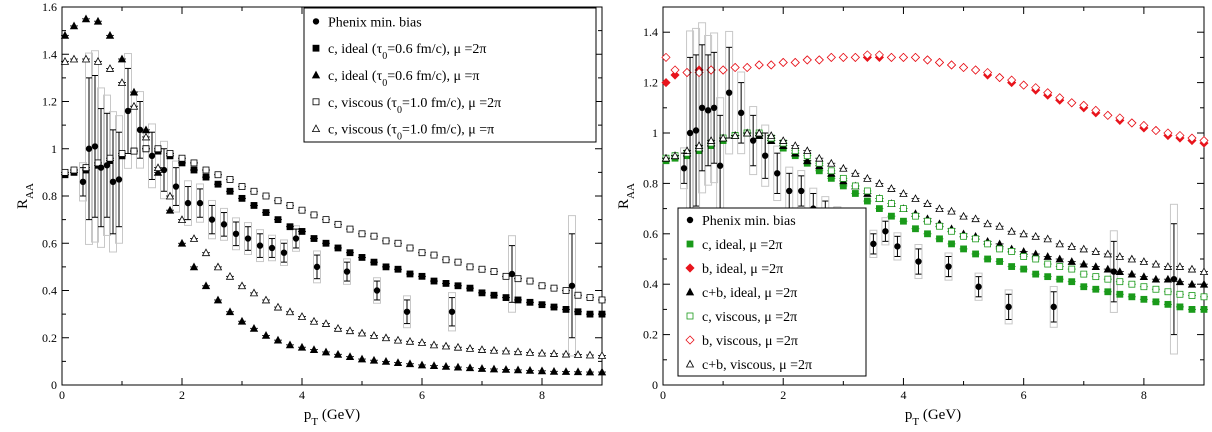 The width and height of the screenshot is (1212, 432). Describe the element at coordinates (933, 417) in the screenshot. I see `x-axis-title: pT (GeV)` at that location.